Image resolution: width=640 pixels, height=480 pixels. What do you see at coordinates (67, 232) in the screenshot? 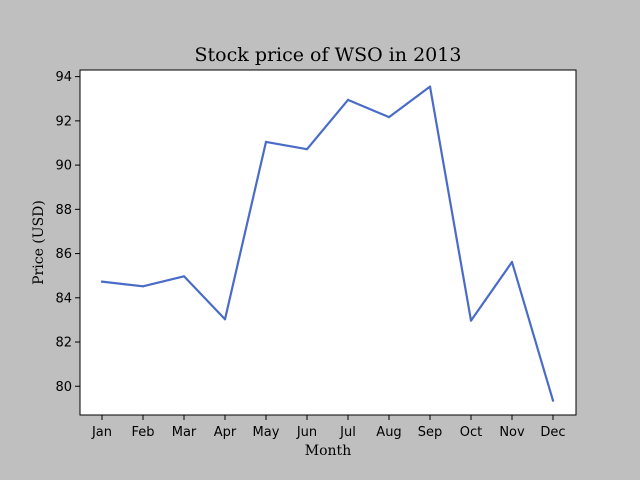
I see `y-axis-ticks: 80 82 84 86 88 90 92 94` at bounding box center [67, 232].